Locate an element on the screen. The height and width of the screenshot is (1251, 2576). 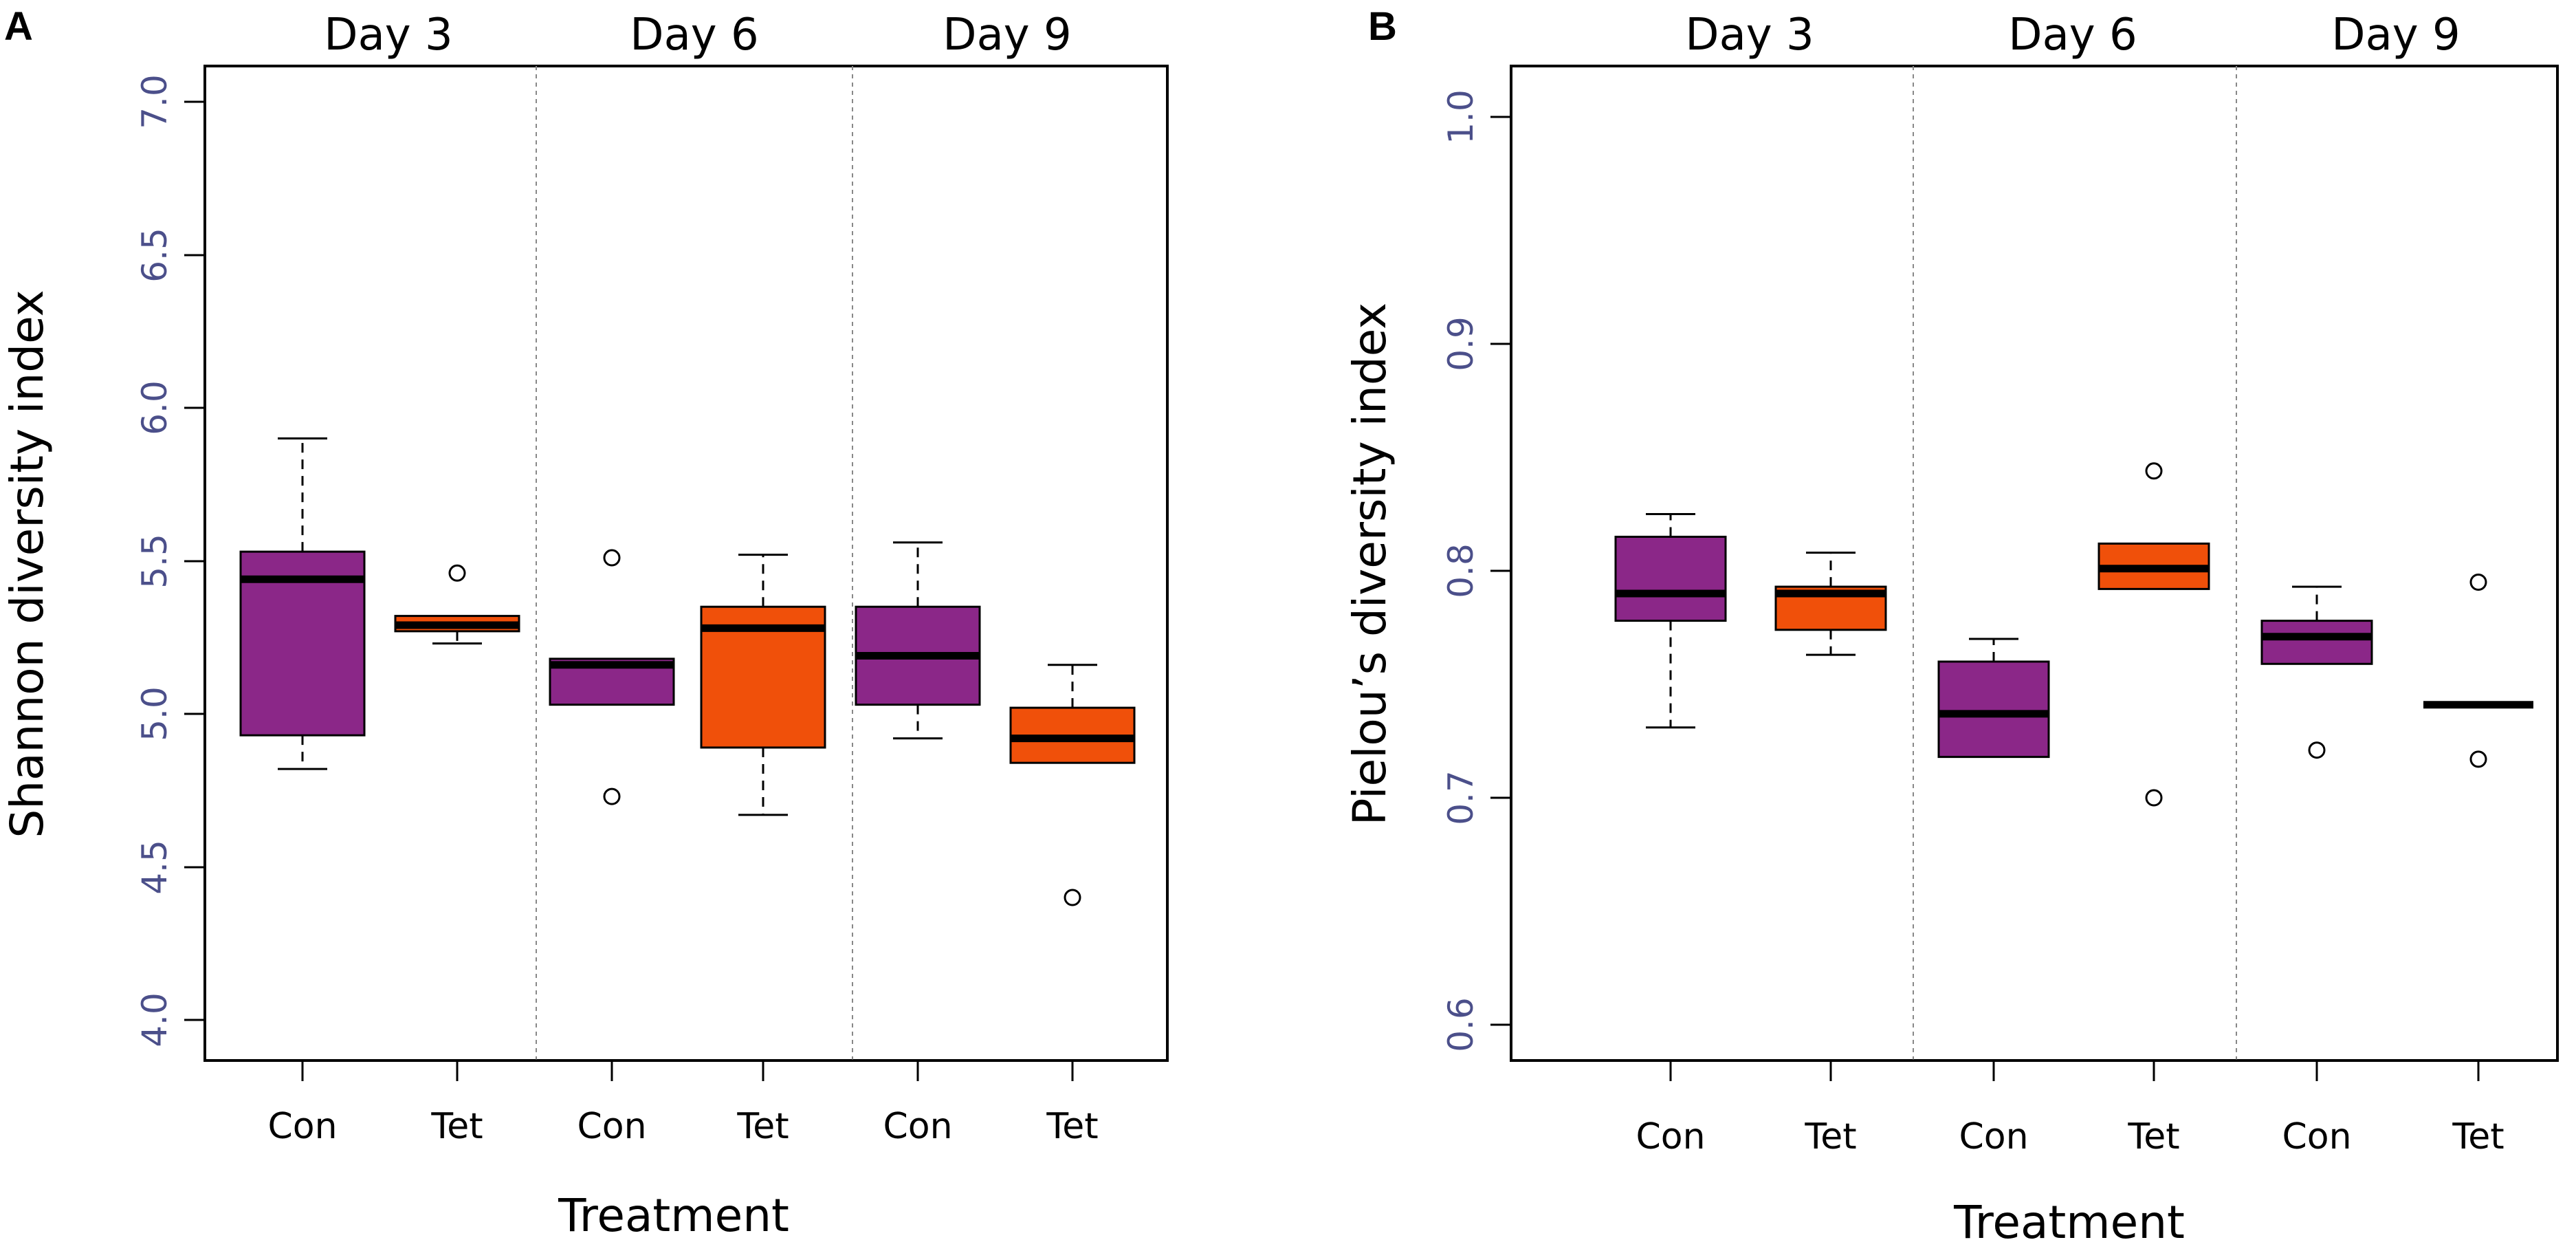
y-tick-label: 0.8 is located at coordinates (1461, 570).